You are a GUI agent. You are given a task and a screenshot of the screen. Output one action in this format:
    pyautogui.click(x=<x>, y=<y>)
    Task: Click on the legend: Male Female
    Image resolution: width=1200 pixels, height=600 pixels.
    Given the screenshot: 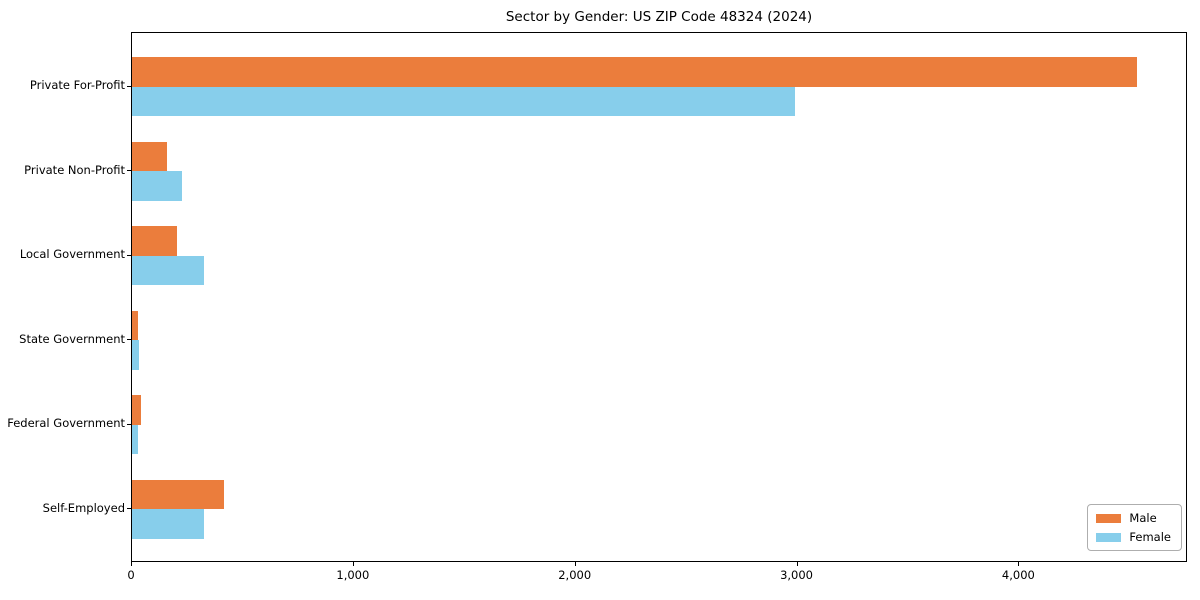 What is the action you would take?
    pyautogui.click(x=1134, y=527)
    